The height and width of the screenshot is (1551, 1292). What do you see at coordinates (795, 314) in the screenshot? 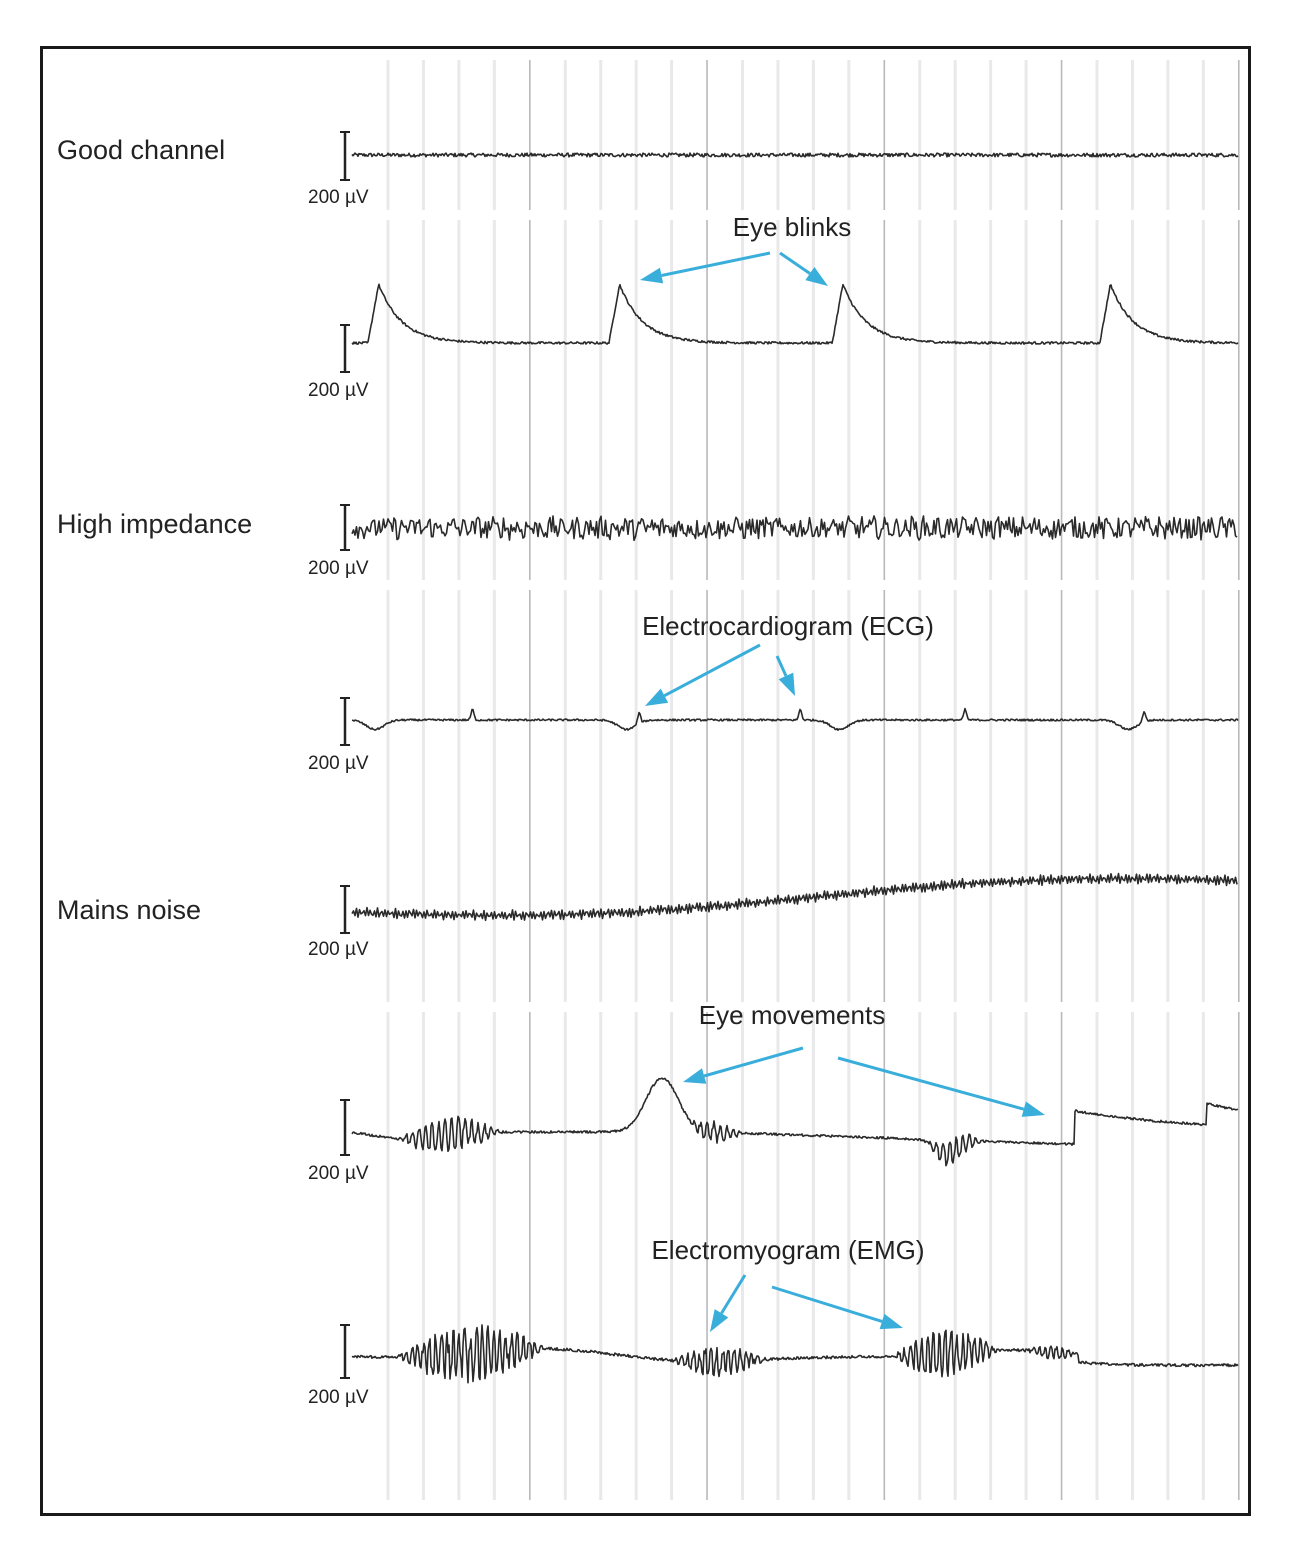
I see `trace-blinks` at bounding box center [795, 314].